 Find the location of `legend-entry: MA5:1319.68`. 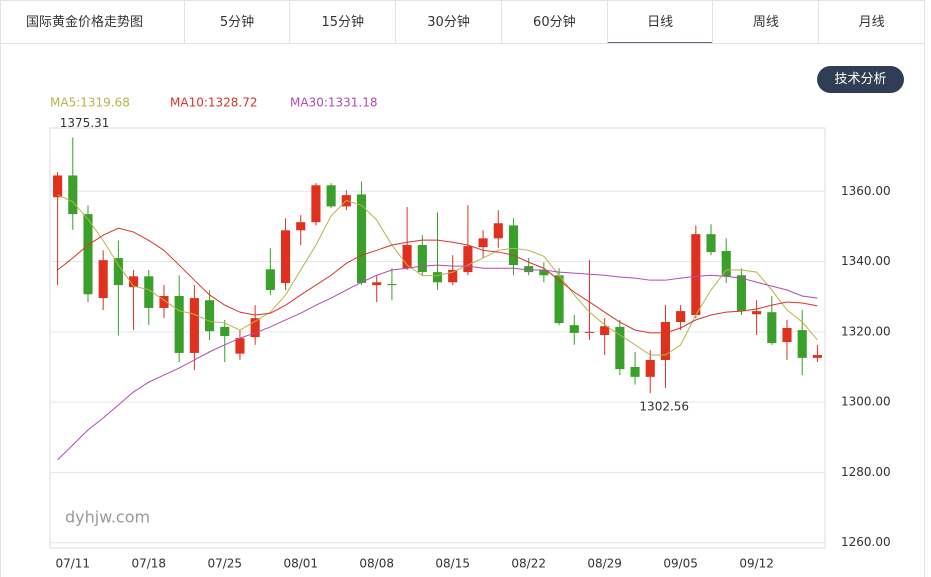

legend-entry: MA5:1319.68 is located at coordinates (90, 103).